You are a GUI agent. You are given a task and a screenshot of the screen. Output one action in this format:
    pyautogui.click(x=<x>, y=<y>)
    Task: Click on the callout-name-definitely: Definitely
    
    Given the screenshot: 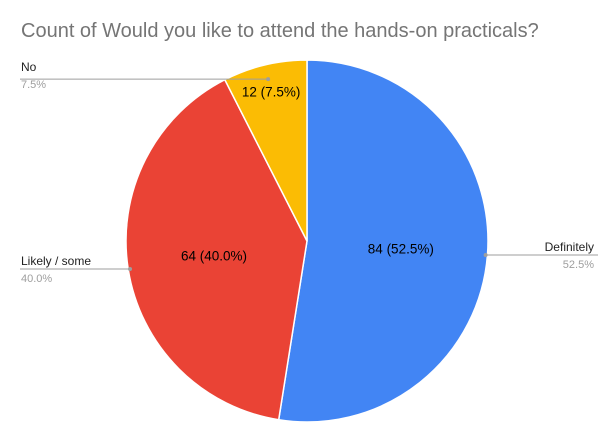 What is the action you would take?
    pyautogui.click(x=569, y=247)
    